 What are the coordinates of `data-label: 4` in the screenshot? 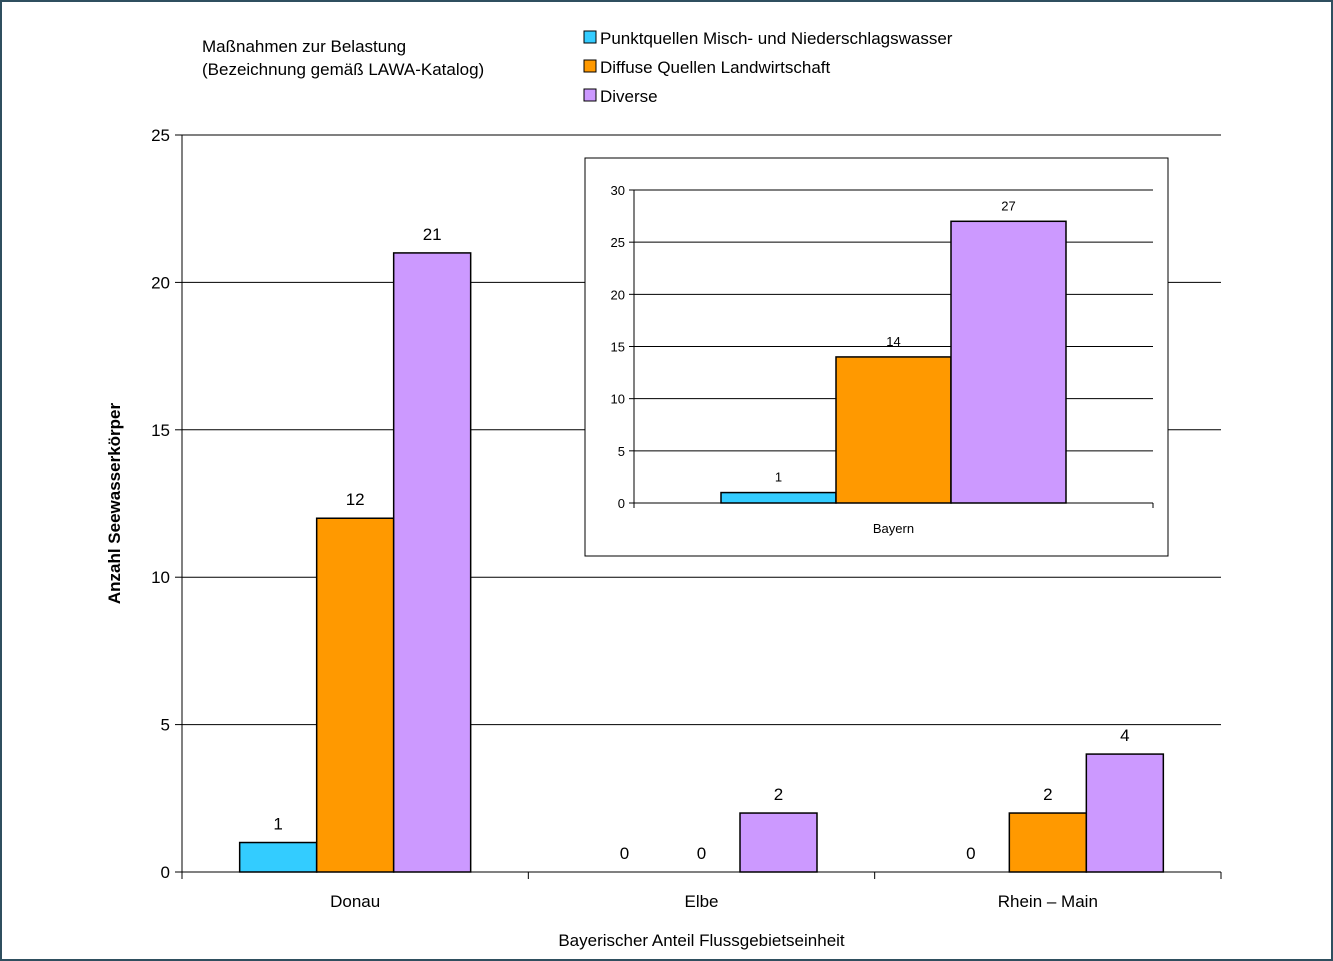 It's located at (1124, 735).